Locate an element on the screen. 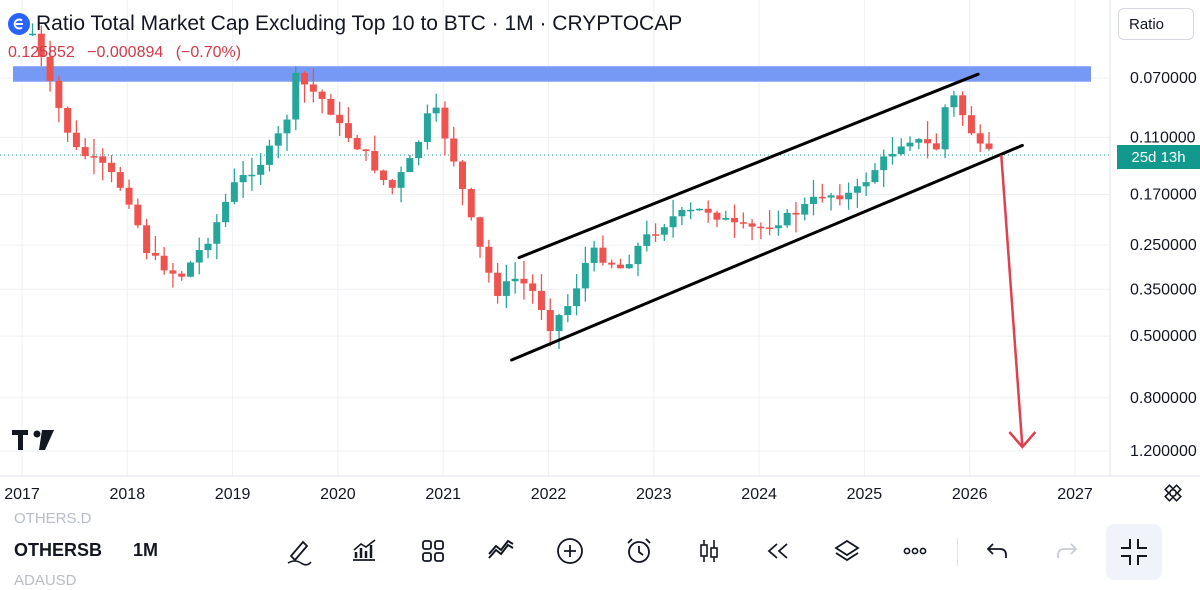 The image size is (1200, 590). layout-grid-icon is located at coordinates (433, 551).